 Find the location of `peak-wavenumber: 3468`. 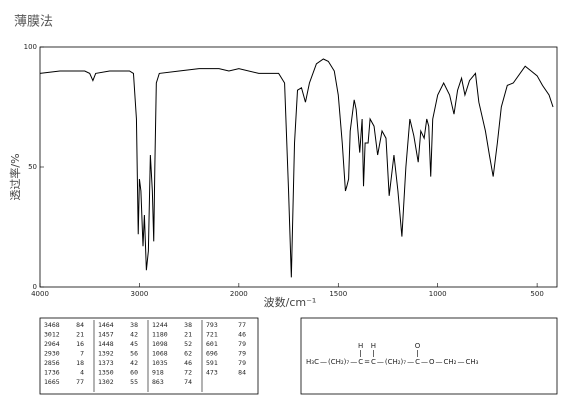

peak-wavenumber: 3468 is located at coordinates (52, 325).